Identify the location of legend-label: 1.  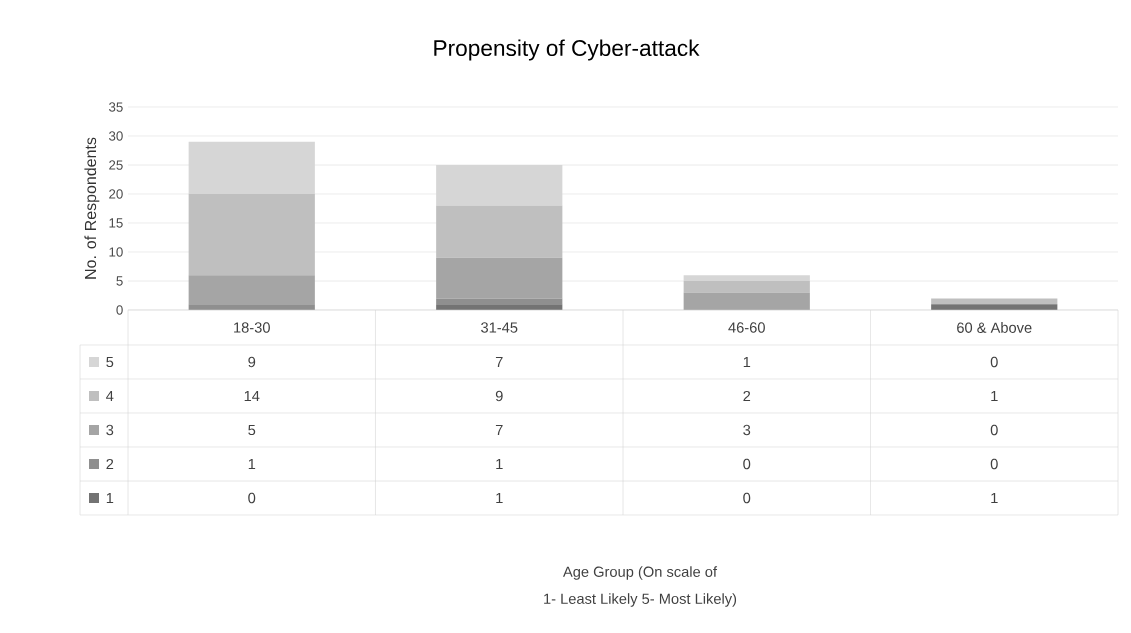
(110, 498).